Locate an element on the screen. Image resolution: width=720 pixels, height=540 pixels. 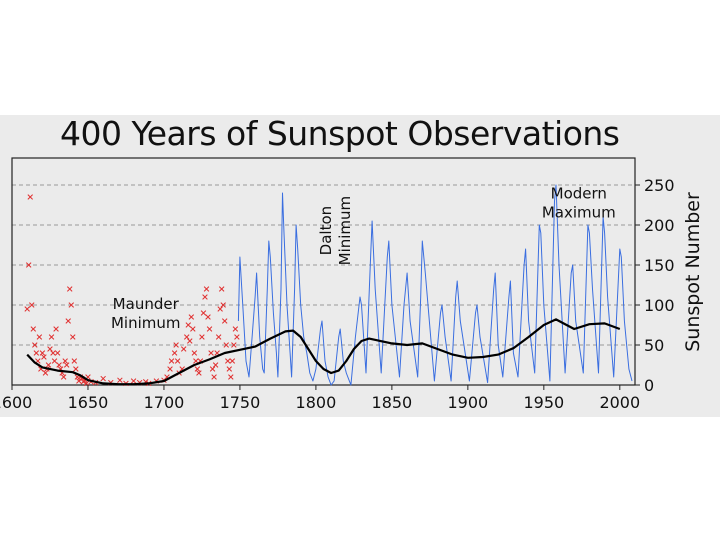
x-tick-label: 1900 is located at coordinates (467, 402).